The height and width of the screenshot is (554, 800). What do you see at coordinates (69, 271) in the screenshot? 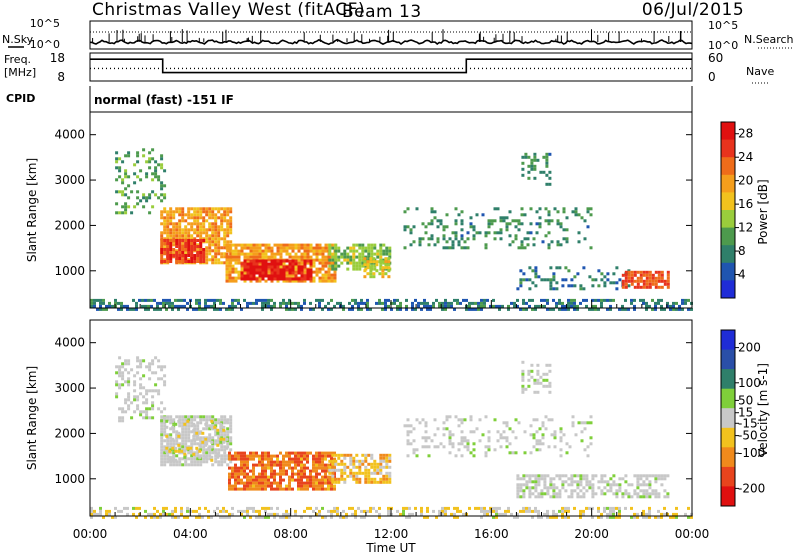
I see `y-tick-label: 1000` at bounding box center [69, 271].